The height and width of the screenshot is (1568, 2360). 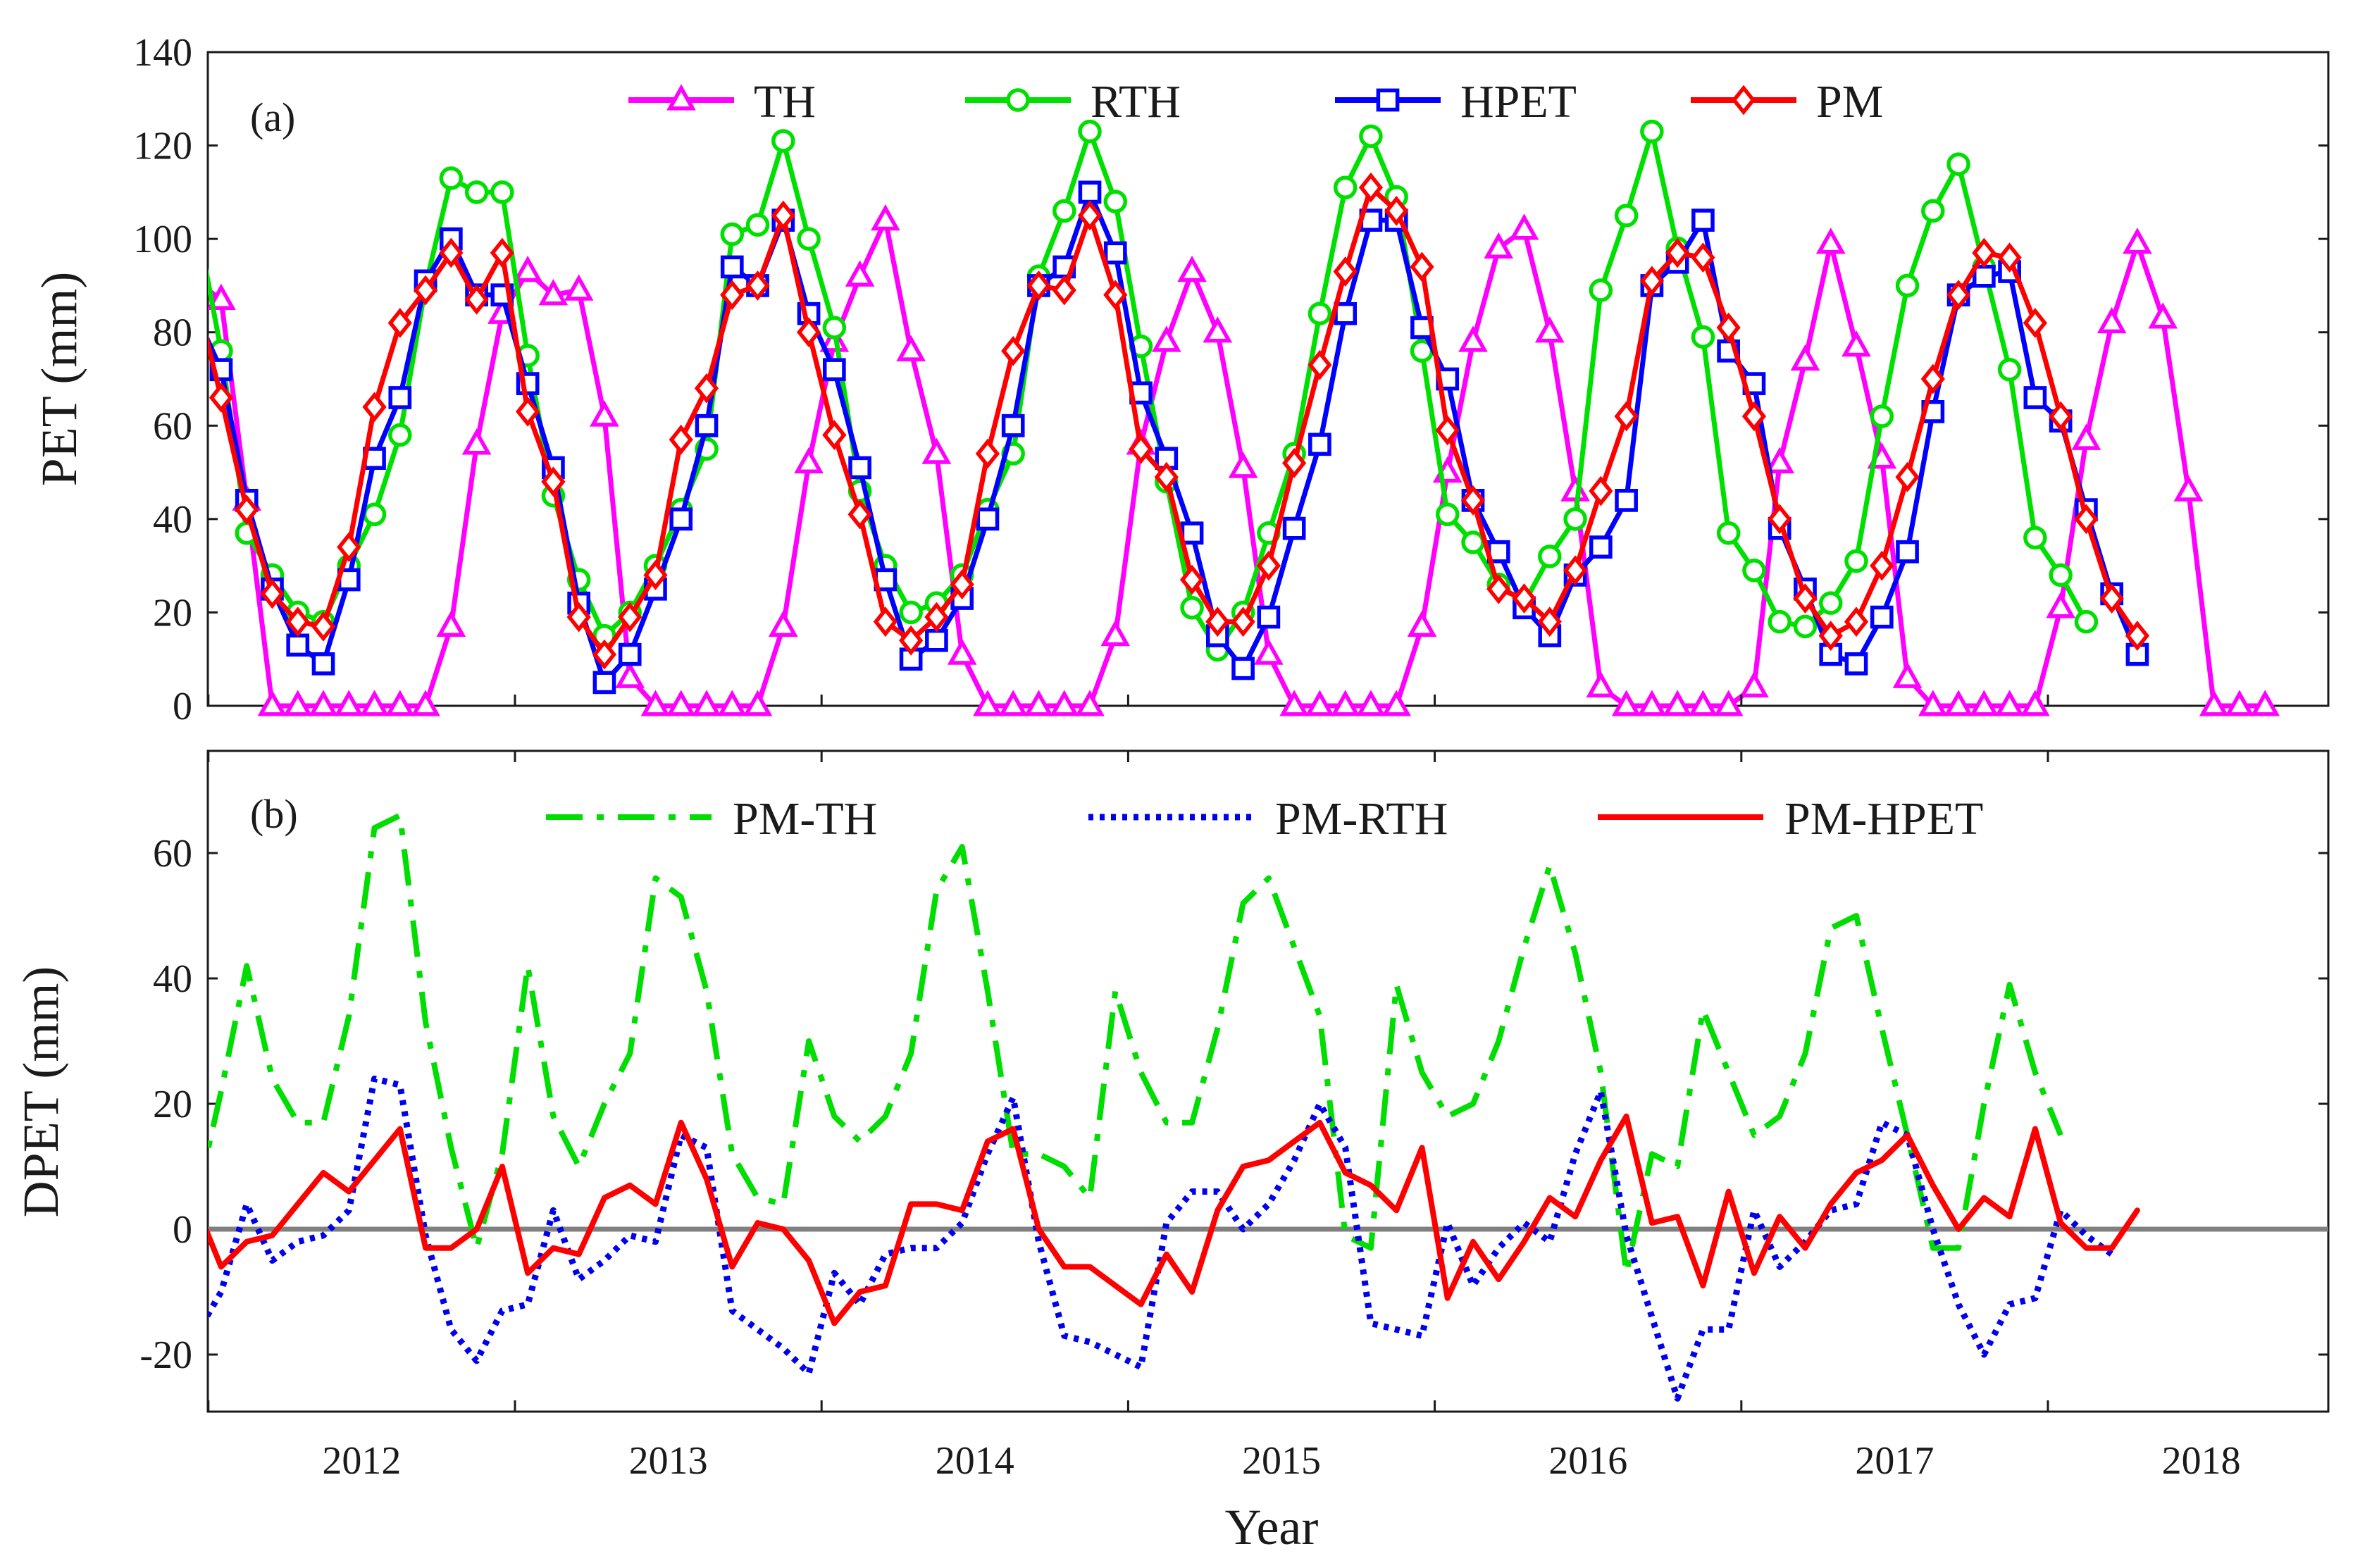 What do you see at coordinates (1281, 1461) in the screenshot?
I see `x-tick-label-2015: 2015` at bounding box center [1281, 1461].